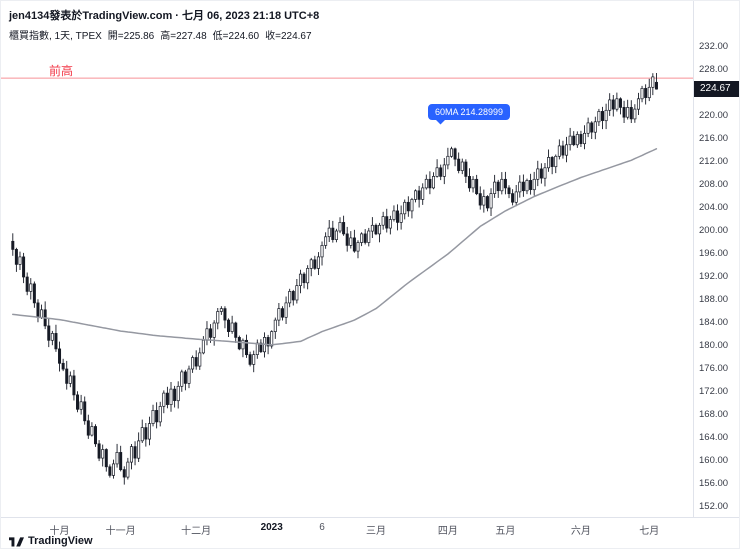 This screenshot has width=740, height=549. What do you see at coordinates (714, 322) in the screenshot?
I see `price-axis-label: 184.00` at bounding box center [714, 322].